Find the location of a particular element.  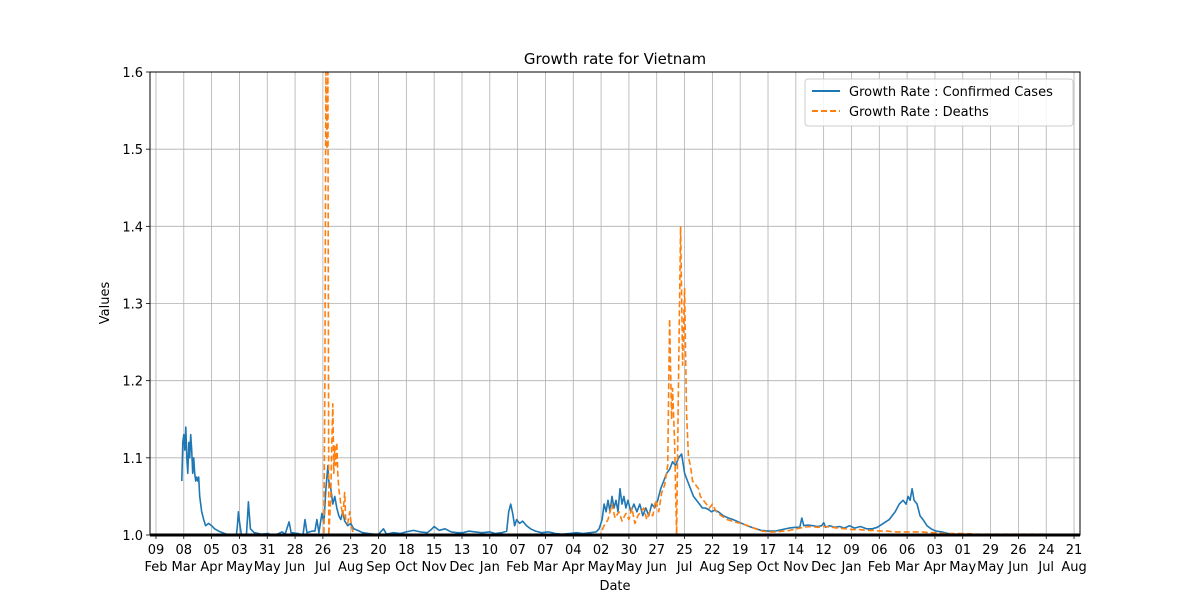

x-tick-label-day: 08 is located at coordinates (184, 550).